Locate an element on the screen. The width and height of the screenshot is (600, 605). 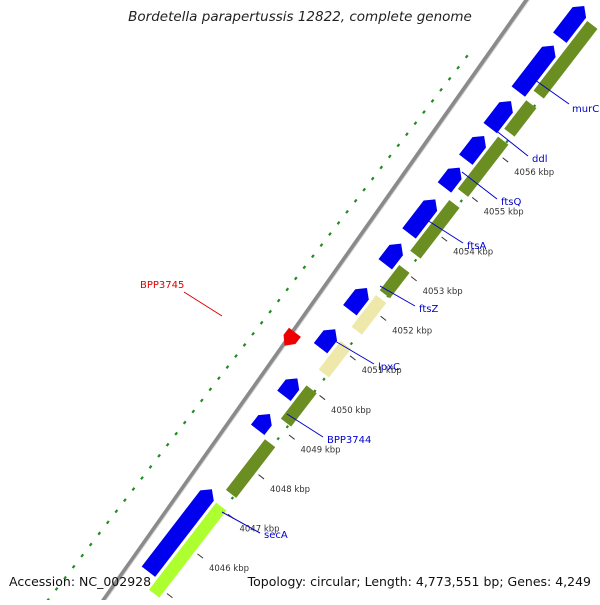
gene-label: secA is located at coordinates (276, 535).